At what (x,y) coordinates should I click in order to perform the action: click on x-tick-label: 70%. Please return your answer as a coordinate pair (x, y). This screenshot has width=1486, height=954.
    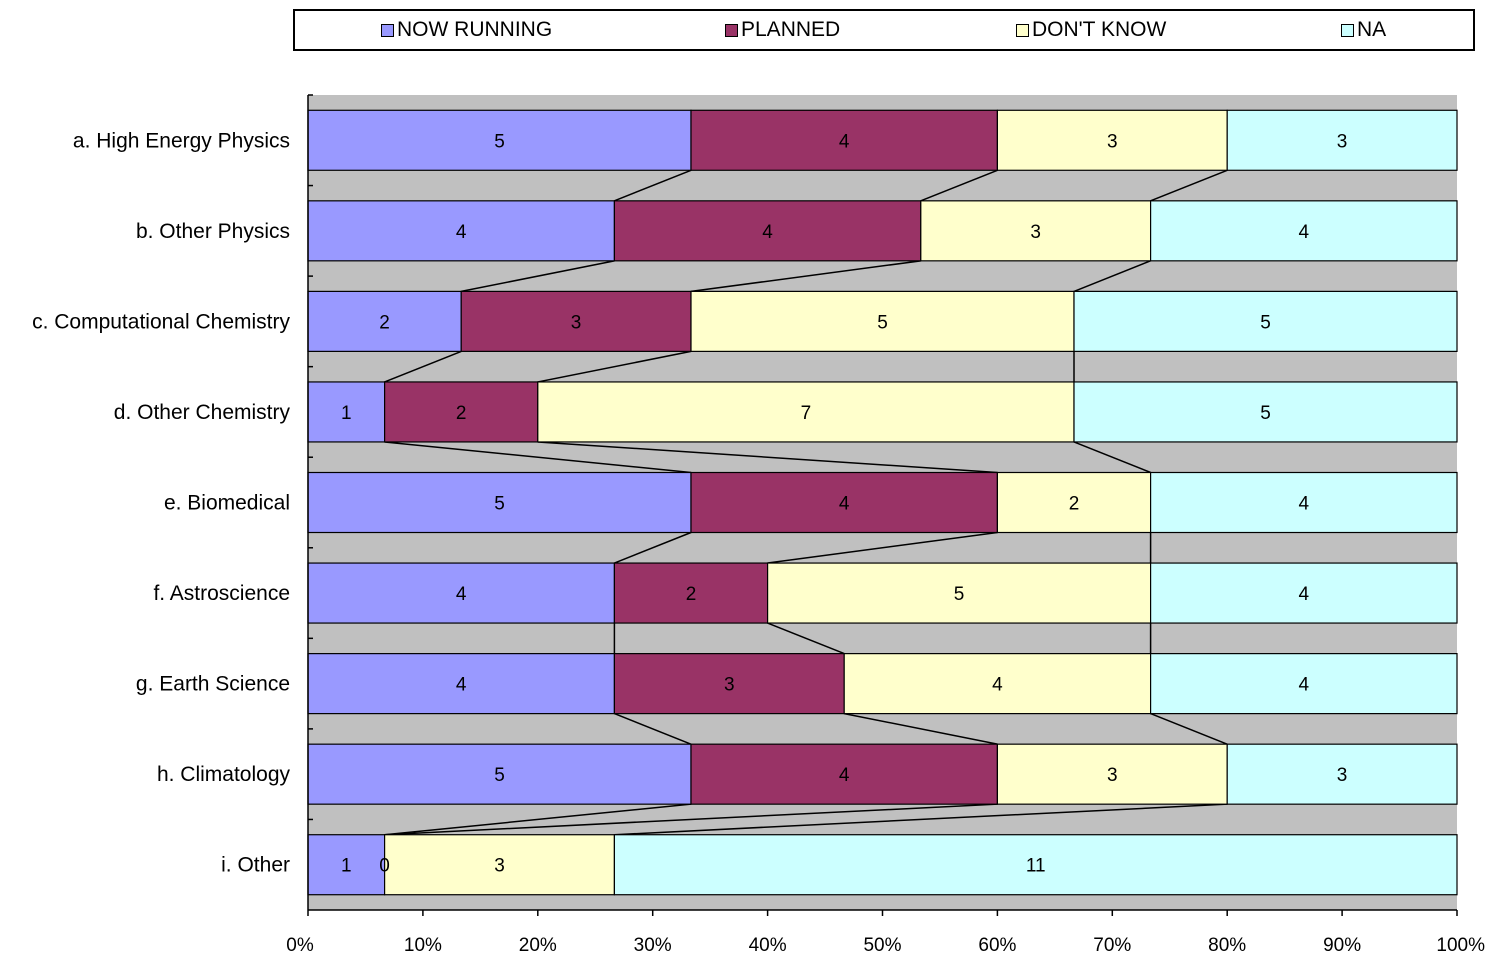
    Looking at the image, I should click on (1112, 944).